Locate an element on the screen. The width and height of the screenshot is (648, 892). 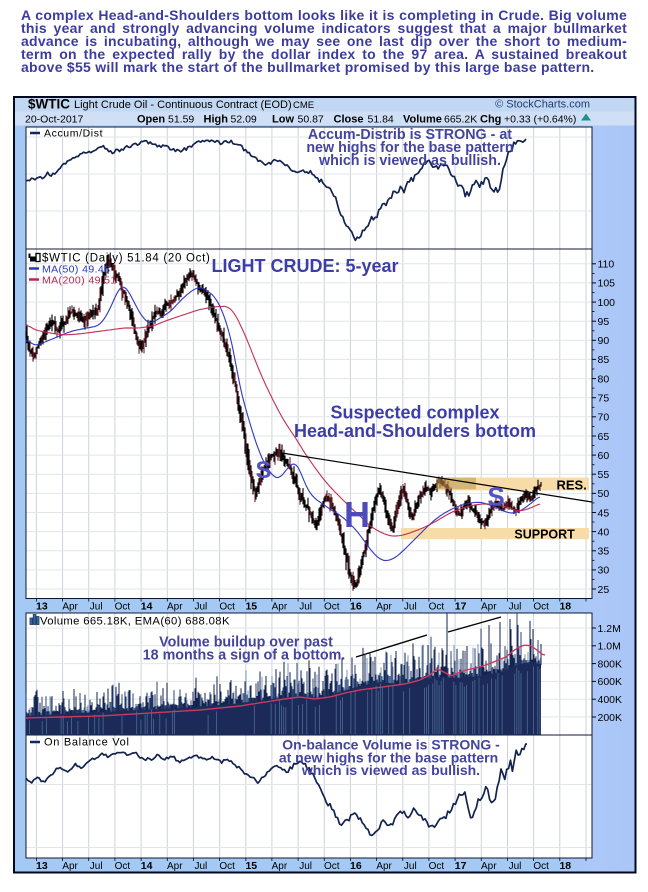
svg-text: MA(200) 49.51 is located at coordinates (79, 281).